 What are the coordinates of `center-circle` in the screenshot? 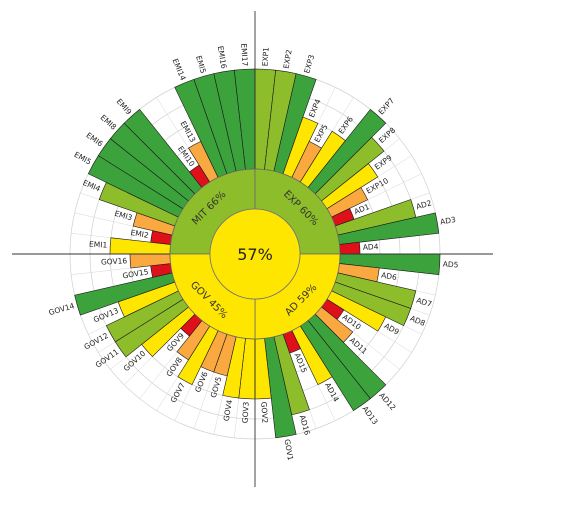 It's located at (255, 254).